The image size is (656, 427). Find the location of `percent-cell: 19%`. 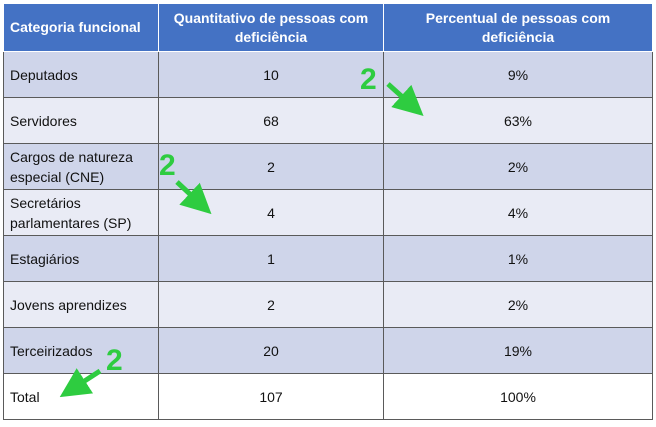

percent-cell: 19% is located at coordinates (518, 350).